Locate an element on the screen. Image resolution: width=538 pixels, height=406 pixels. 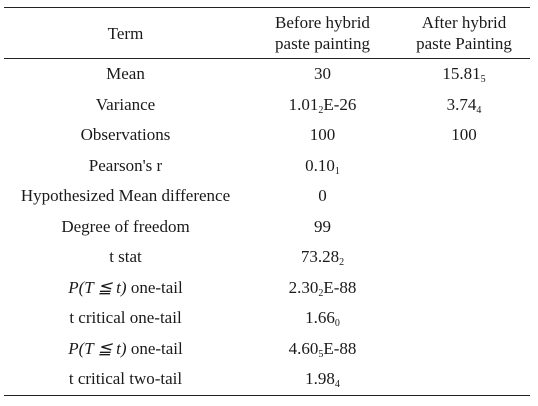
before-cell: 30 is located at coordinates (322, 74).